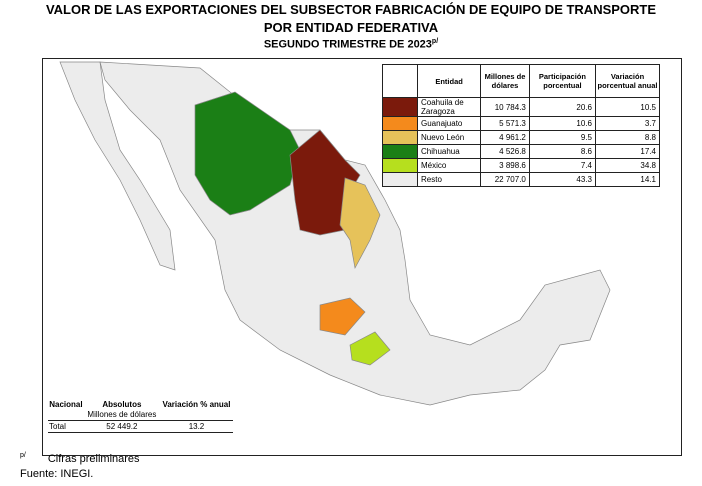 This screenshot has height=486, width=702. What do you see at coordinates (66, 404) in the screenshot?
I see `header-cell: Nacional` at bounding box center [66, 404].